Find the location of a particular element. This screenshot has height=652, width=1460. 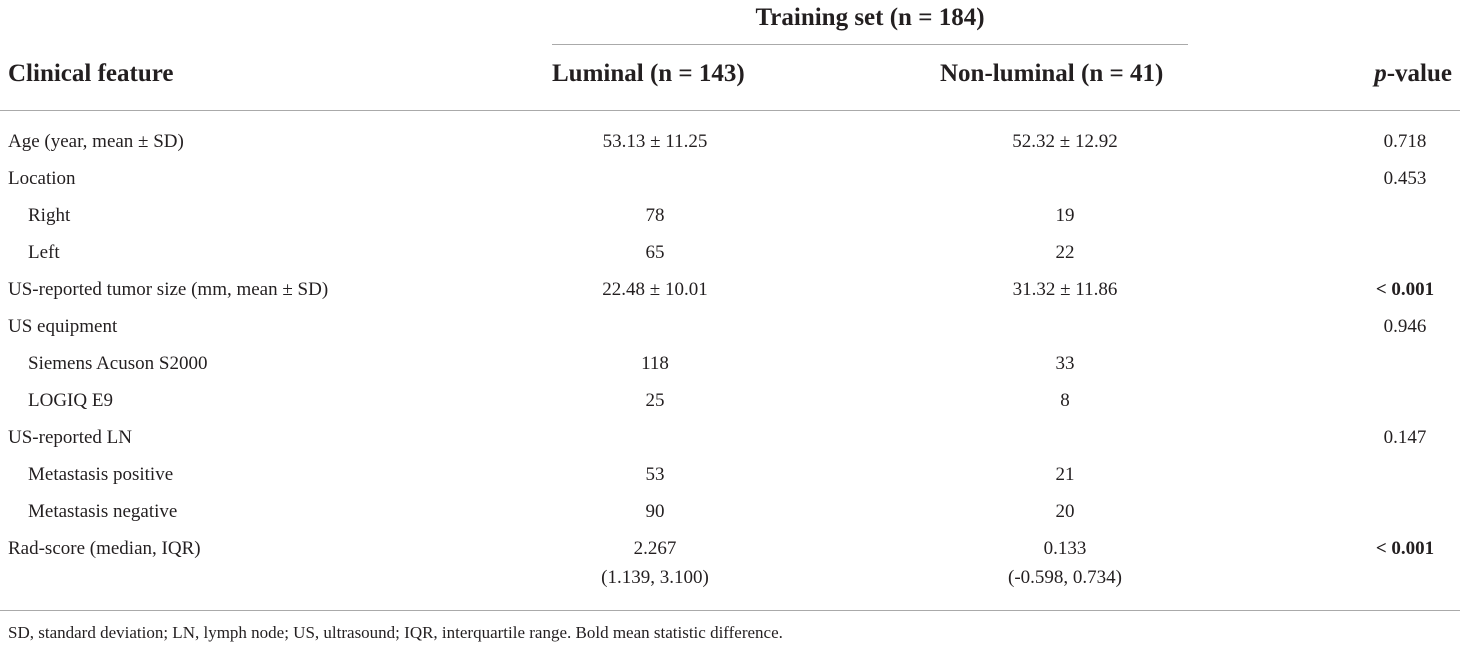

non-luminal-value: 21 is located at coordinates (1065, 474).